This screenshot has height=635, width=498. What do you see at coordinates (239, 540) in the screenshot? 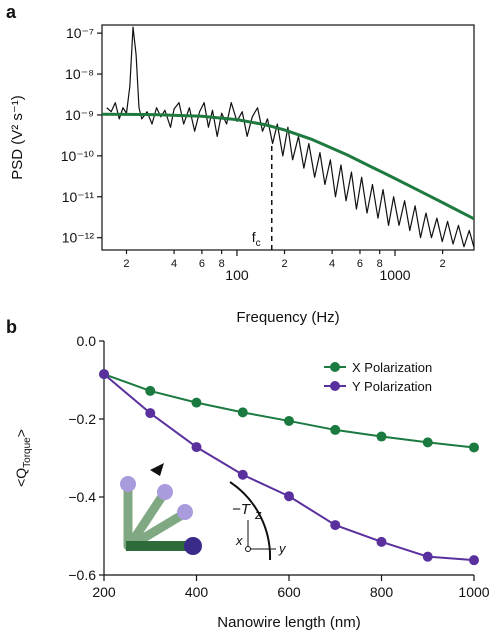
I see `axis-letter: x` at bounding box center [239, 540].